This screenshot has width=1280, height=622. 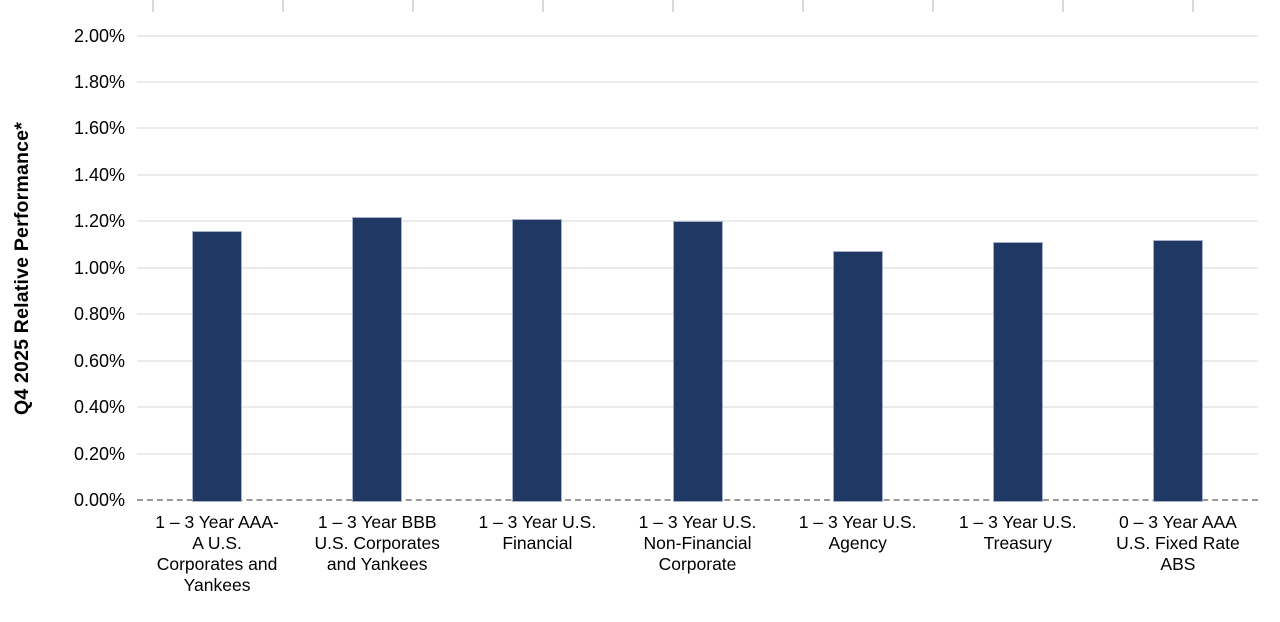 What do you see at coordinates (99, 221) in the screenshot?
I see `y-tick-label: 1.20%` at bounding box center [99, 221].